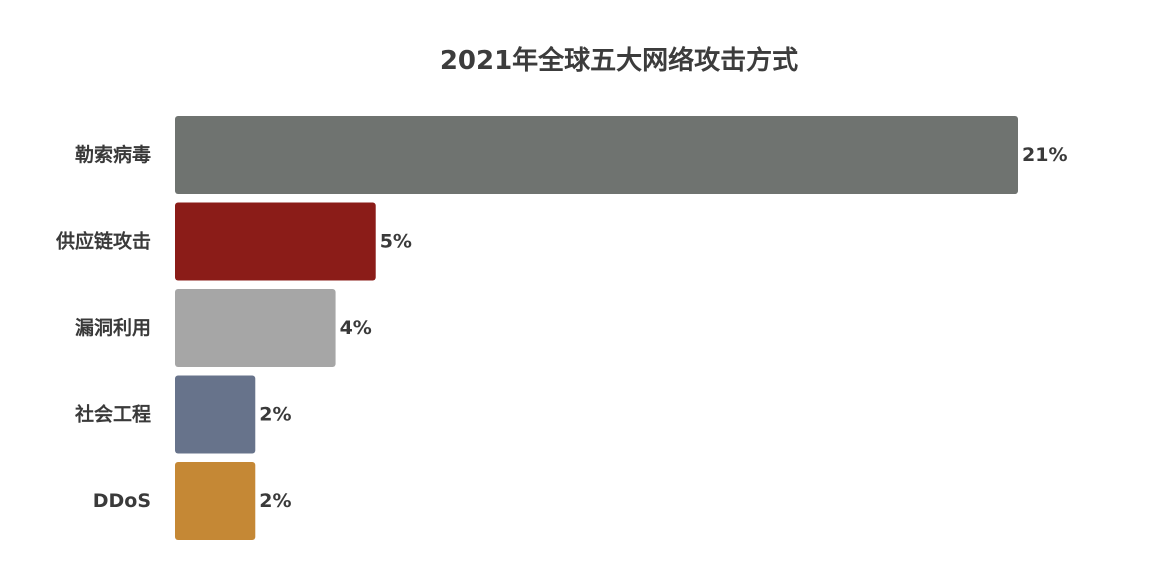 This screenshot has height=580, width=1160. What do you see at coordinates (112, 414) in the screenshot?
I see `category-label: 社会工程` at bounding box center [112, 414].